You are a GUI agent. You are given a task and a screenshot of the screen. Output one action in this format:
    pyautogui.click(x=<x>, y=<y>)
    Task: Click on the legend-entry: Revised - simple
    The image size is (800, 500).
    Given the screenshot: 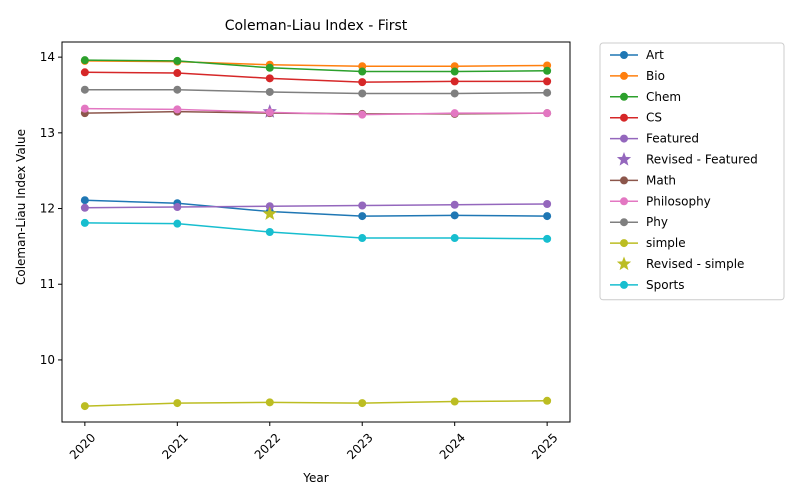 What is the action you would take?
    pyautogui.click(x=680, y=263)
    